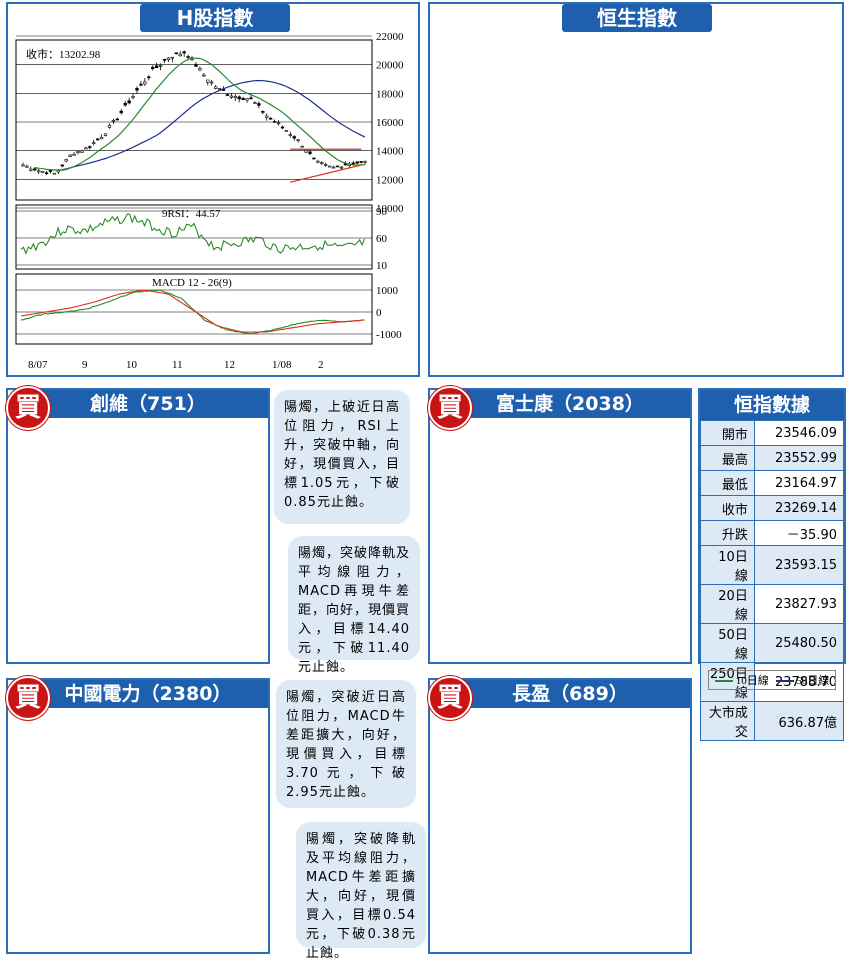  I want to click on stock2038-title: 富士康（2038）, so click(570, 404).